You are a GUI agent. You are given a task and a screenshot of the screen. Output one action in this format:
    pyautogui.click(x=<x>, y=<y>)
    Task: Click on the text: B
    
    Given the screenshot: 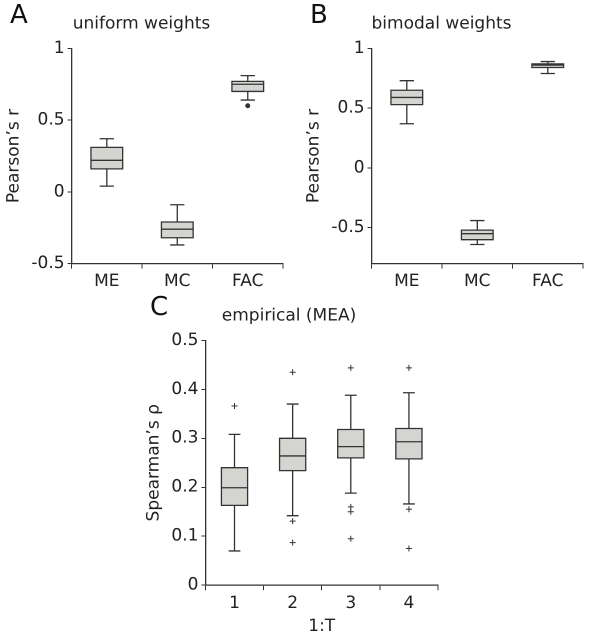 What is the action you would take?
    pyautogui.click(x=319, y=15)
    